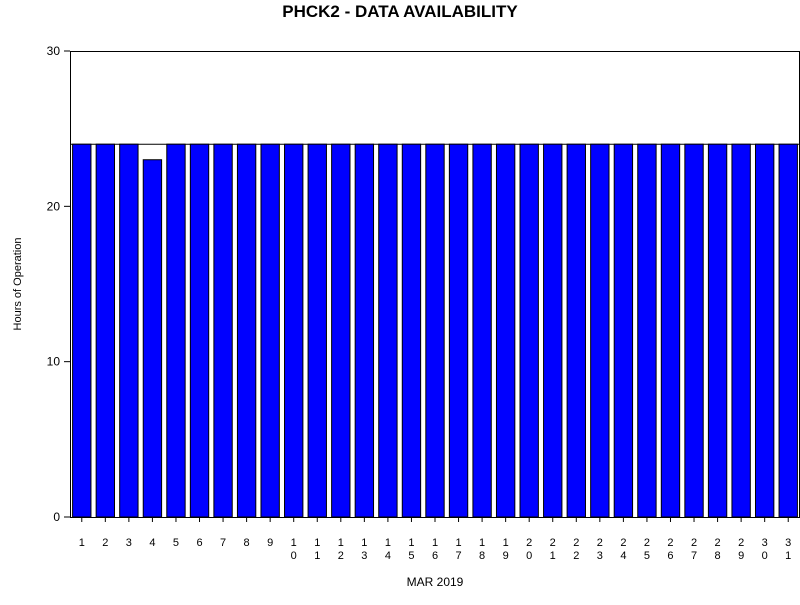 The height and width of the screenshot is (605, 800). What do you see at coordinates (18, 284) in the screenshot?
I see `y-axis-label: Hours of Operation` at bounding box center [18, 284].